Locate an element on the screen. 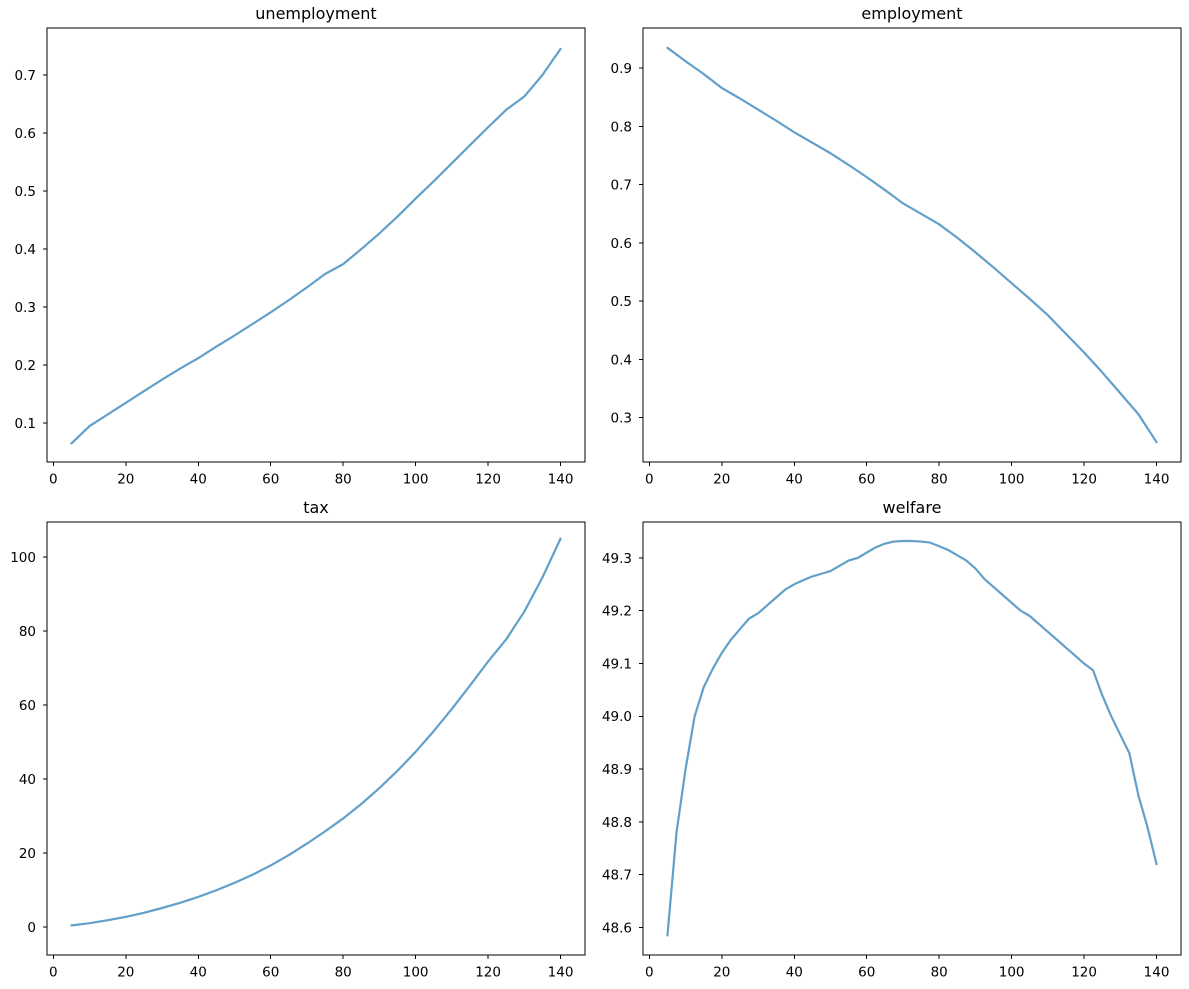 This screenshot has height=989, width=1189. plot-title-unemployment: unemployment is located at coordinates (316, 13).